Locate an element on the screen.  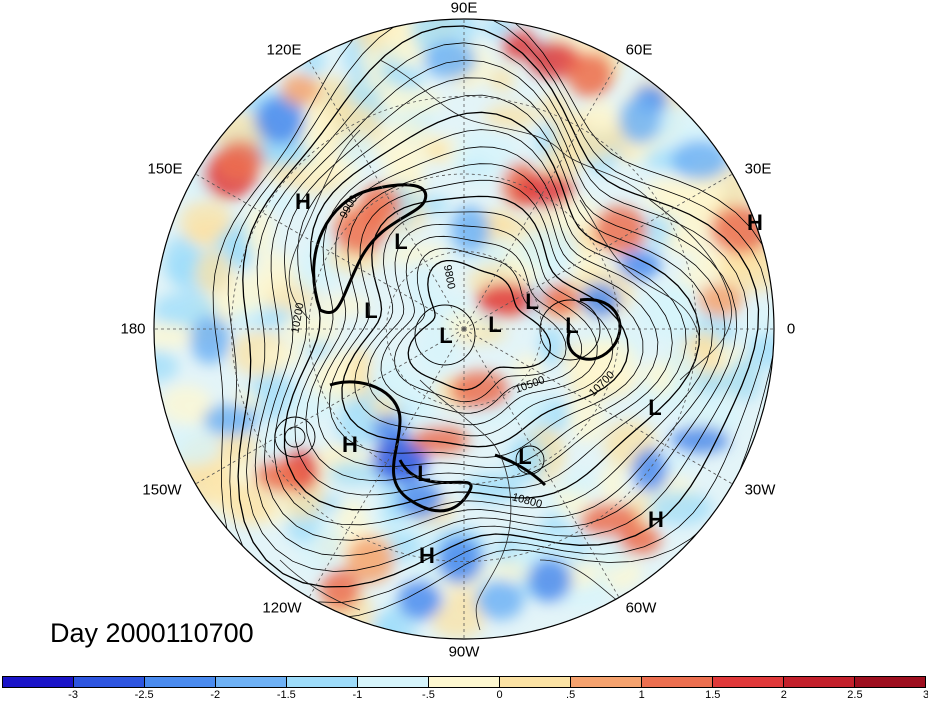
lon-label-180: 180 is located at coordinates (133, 329).